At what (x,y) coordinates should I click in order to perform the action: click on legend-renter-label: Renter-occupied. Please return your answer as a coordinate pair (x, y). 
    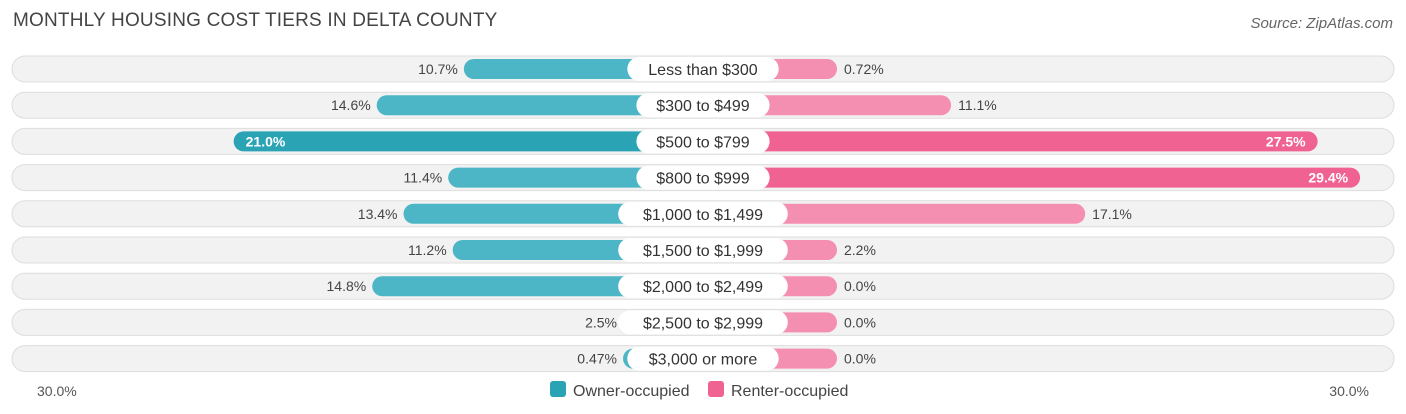
    Looking at the image, I should click on (789, 391).